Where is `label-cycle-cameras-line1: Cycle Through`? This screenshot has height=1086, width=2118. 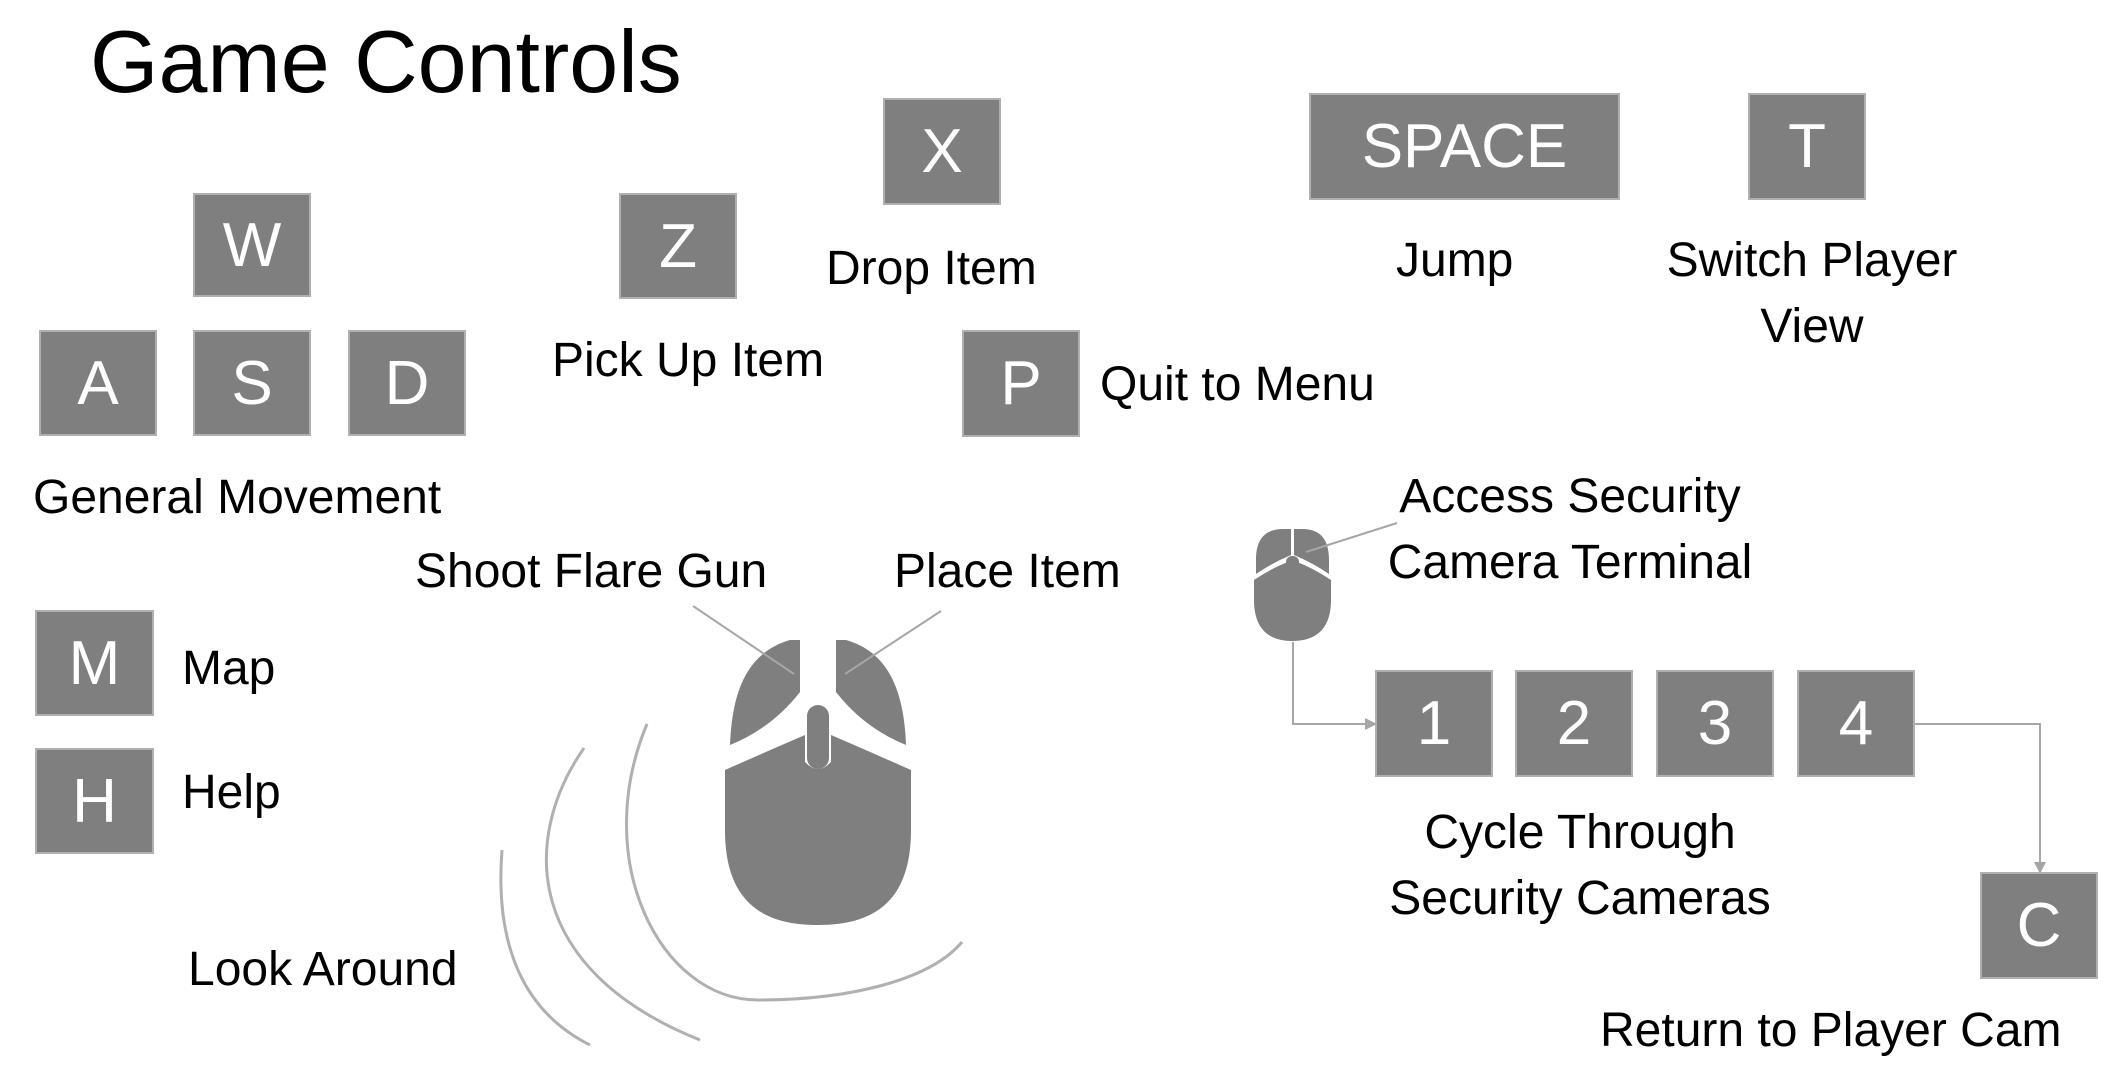
label-cycle-cameras-line1: Cycle Through is located at coordinates (1580, 832).